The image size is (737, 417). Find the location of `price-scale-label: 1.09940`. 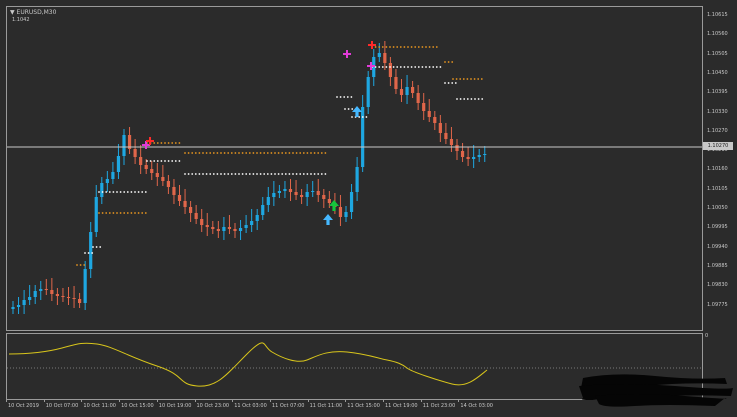

price-scale-label: 1.09940 is located at coordinates (717, 246).